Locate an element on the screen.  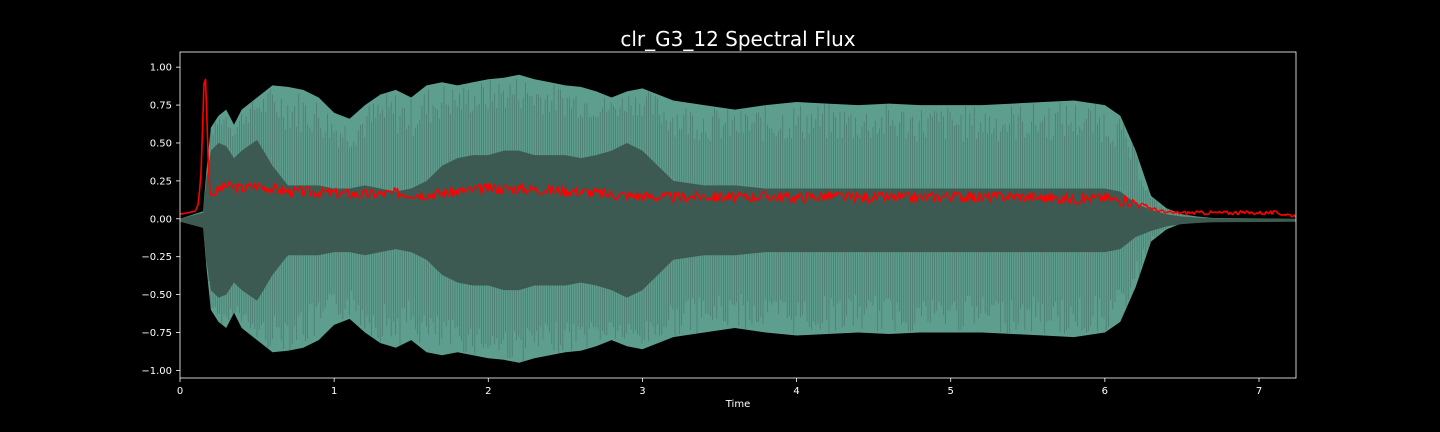
x-axis-label: Time is located at coordinates (737, 404).